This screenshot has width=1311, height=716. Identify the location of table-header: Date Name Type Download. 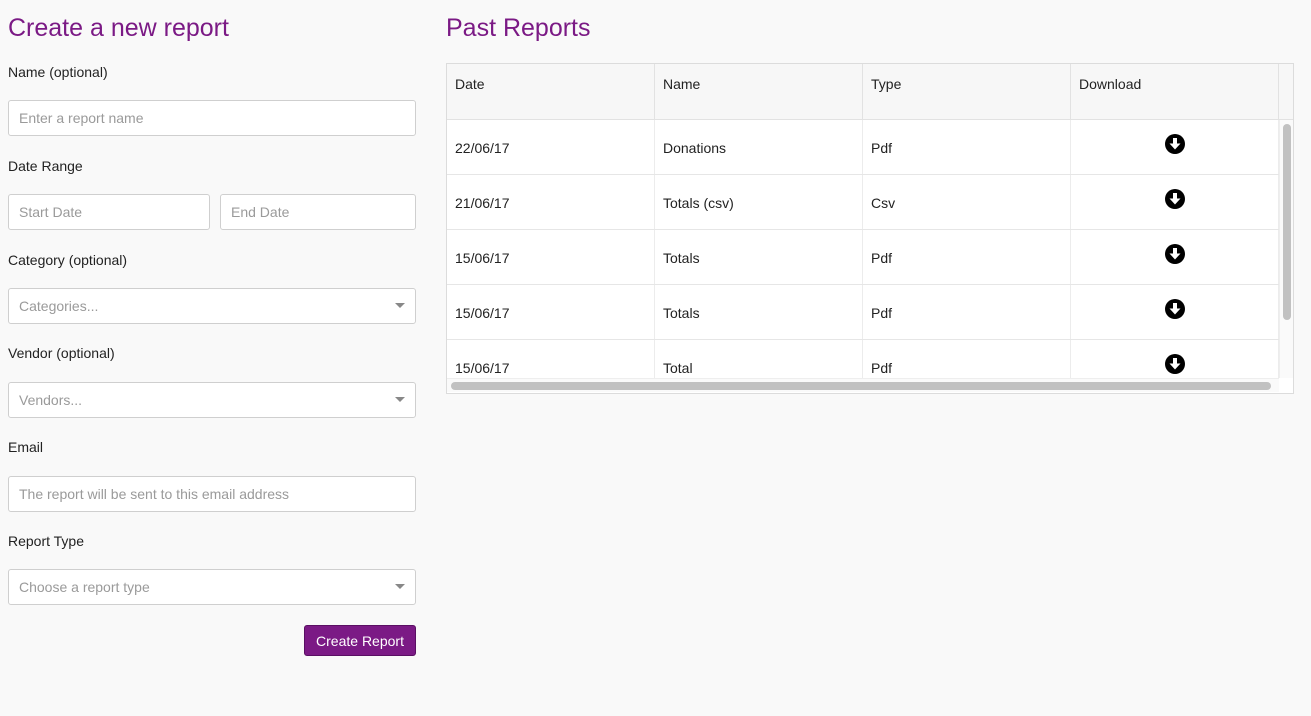
(863, 92).